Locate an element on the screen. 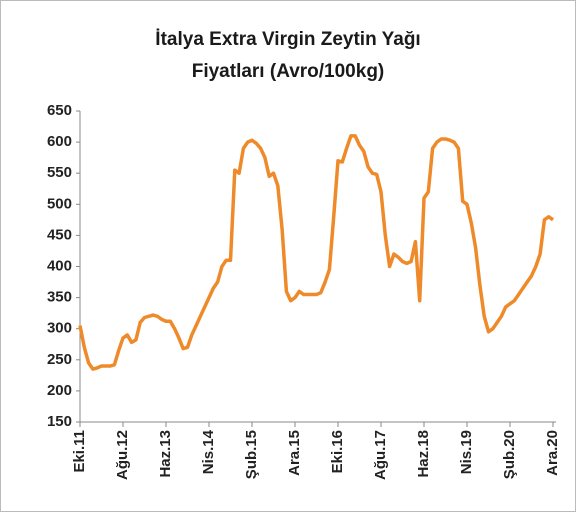 The image size is (576, 512). y-tick-label: 600 is located at coordinates (59, 141).